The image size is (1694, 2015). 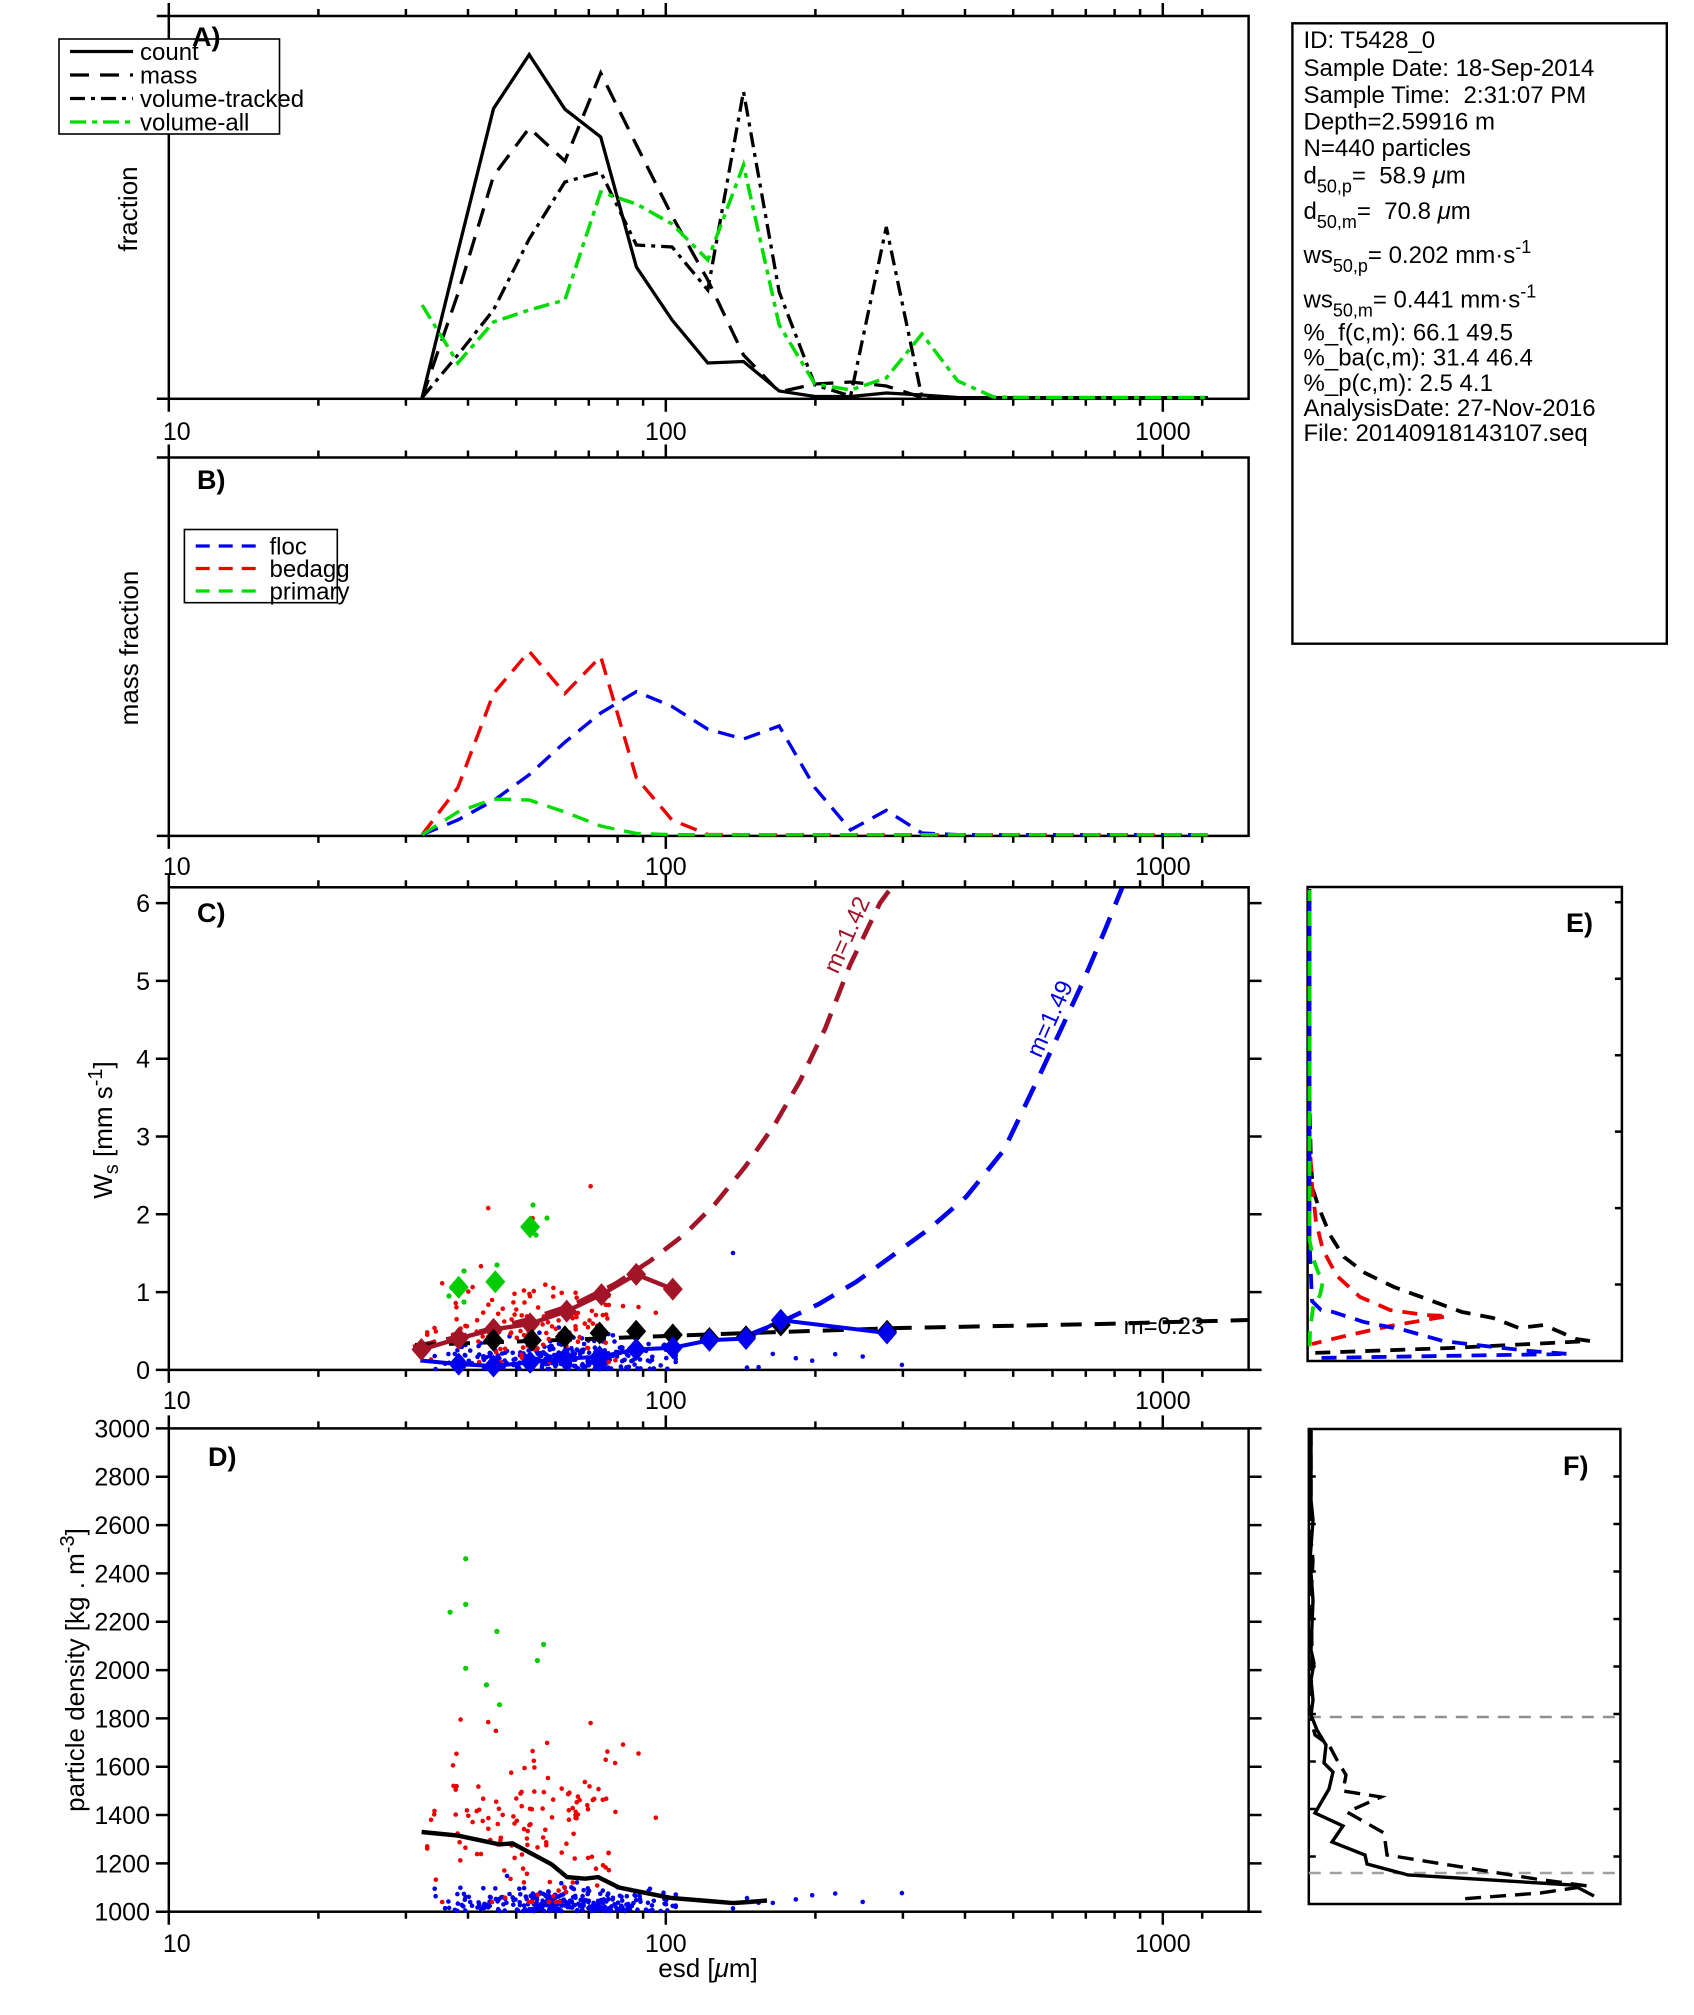 I want to click on svg-text: 2000, so click(x=122, y=1671).